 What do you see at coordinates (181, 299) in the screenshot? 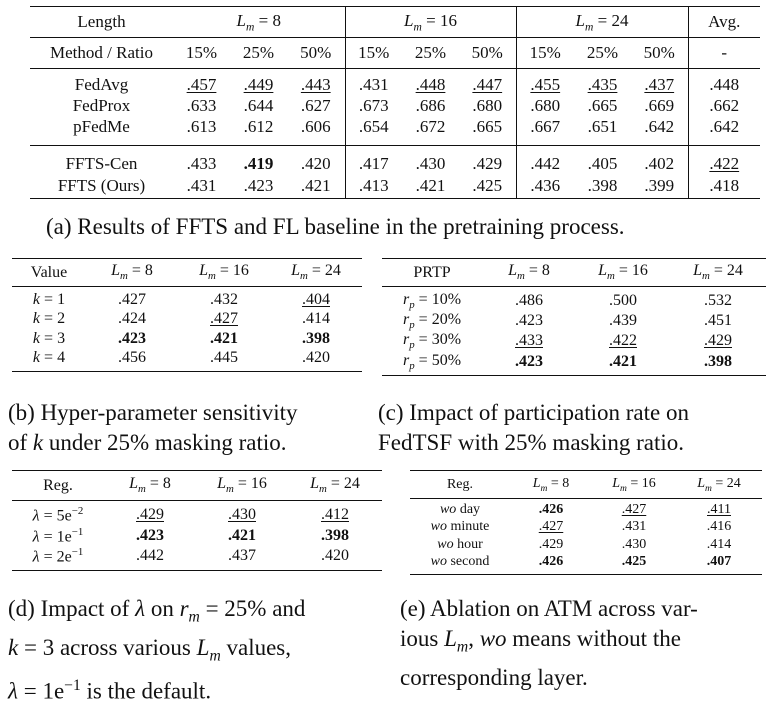
I see `table-row: k = 1 .427 .432 .404` at bounding box center [181, 299].